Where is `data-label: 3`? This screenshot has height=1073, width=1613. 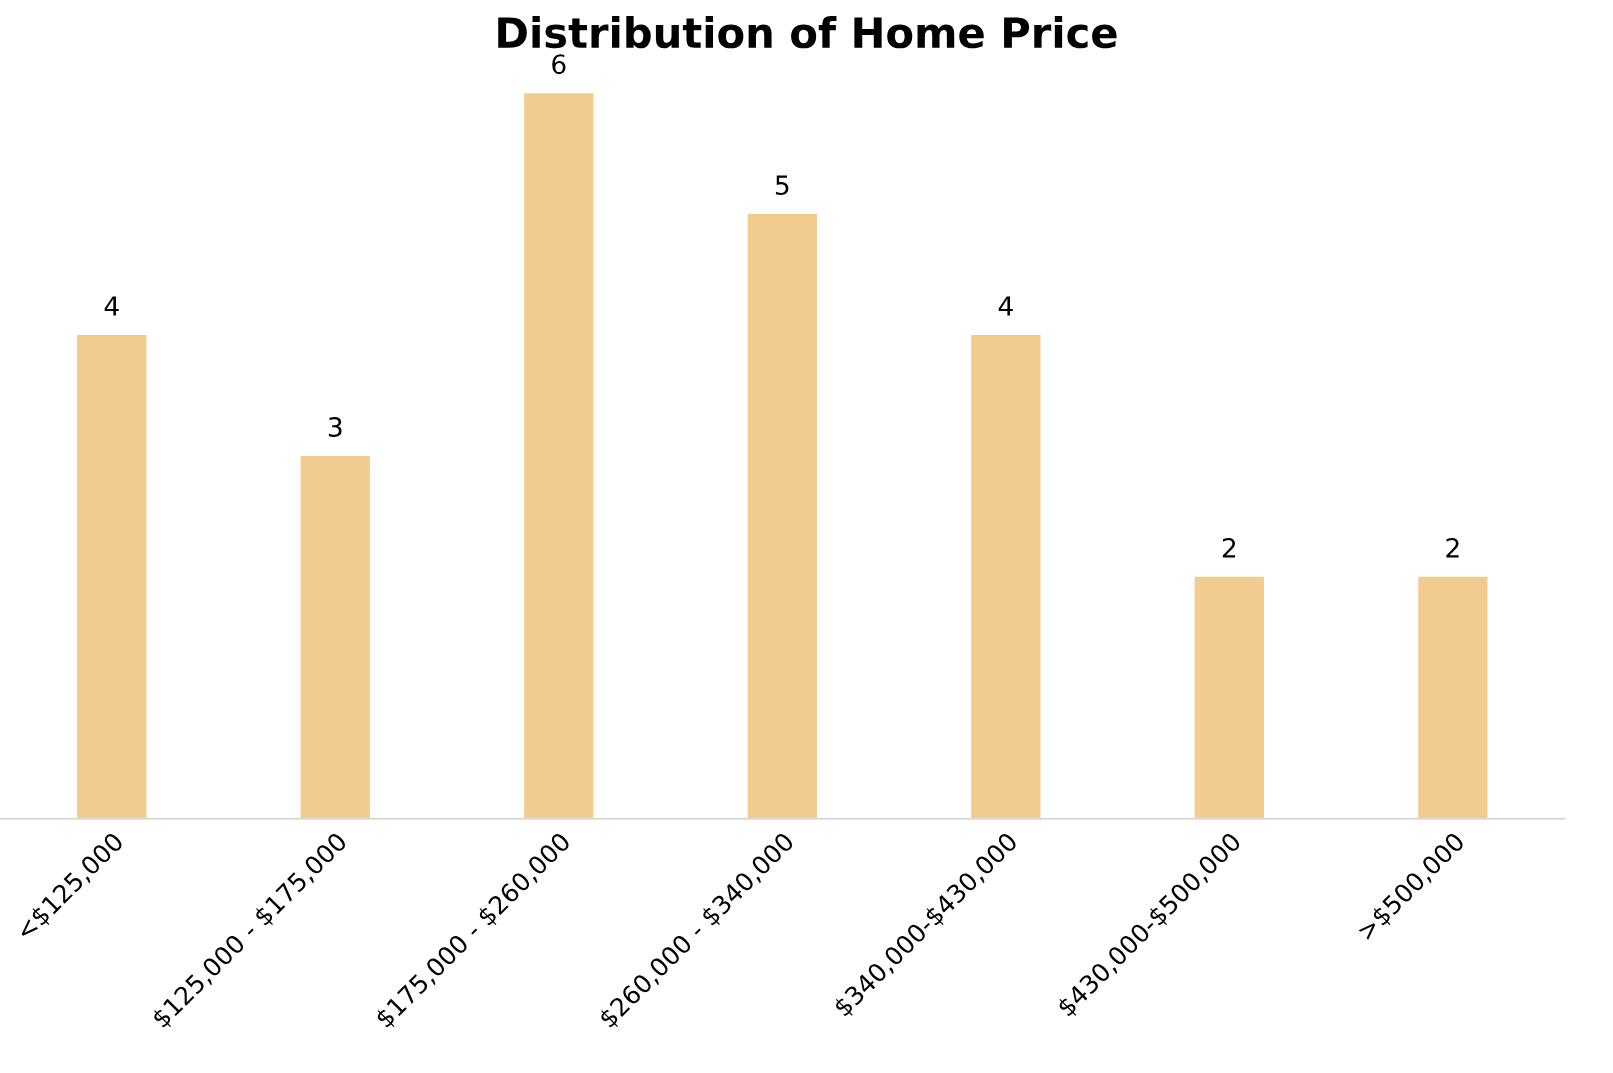
data-label: 3 is located at coordinates (335, 426).